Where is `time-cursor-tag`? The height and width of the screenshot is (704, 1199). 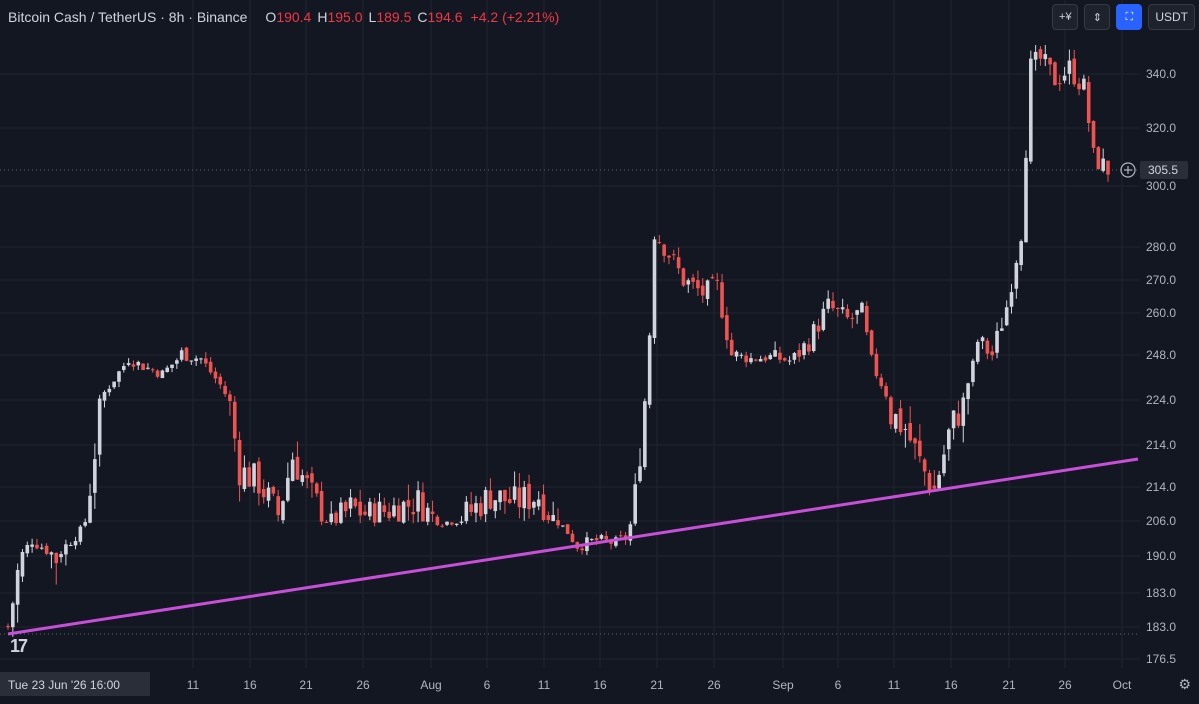 time-cursor-tag is located at coordinates (75, 684).